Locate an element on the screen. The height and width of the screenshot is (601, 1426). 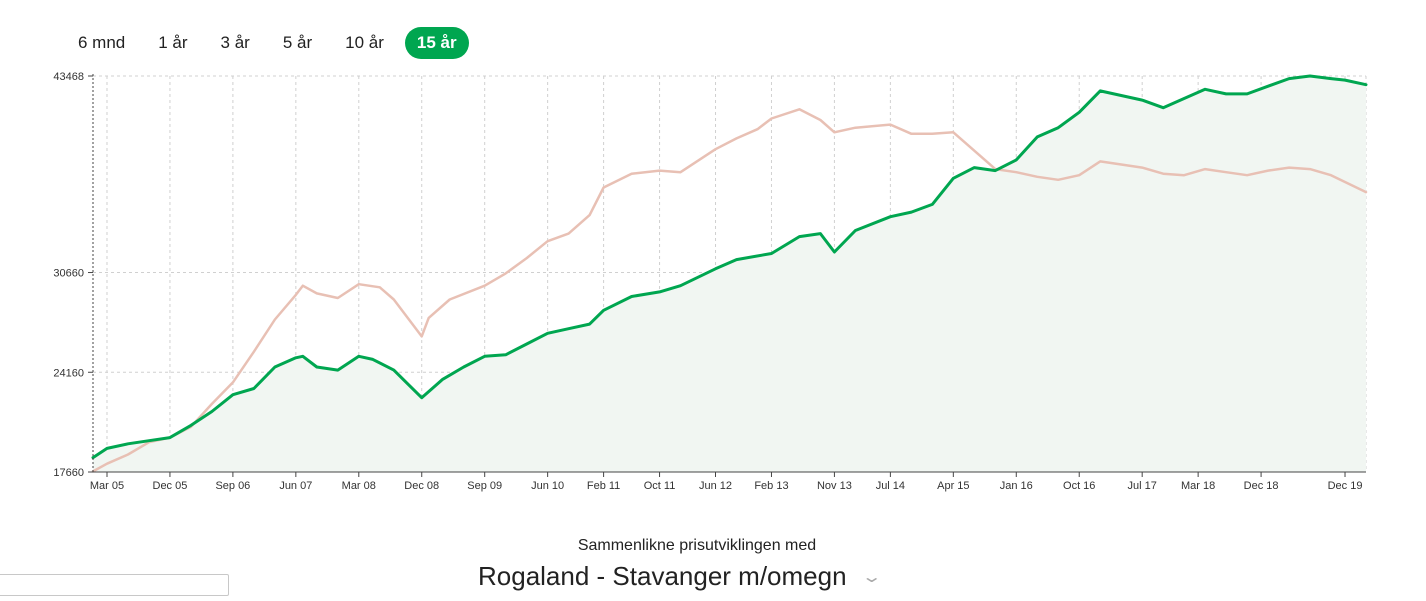
x-tick-label: Dec 18 is located at coordinates (1261, 486).